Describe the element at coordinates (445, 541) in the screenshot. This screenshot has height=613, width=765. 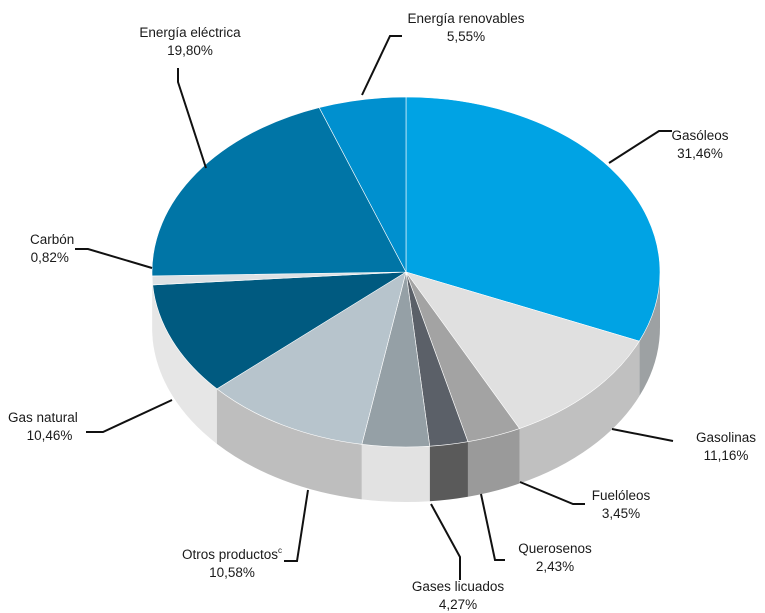
I see `leader-gases-licuados` at that location.